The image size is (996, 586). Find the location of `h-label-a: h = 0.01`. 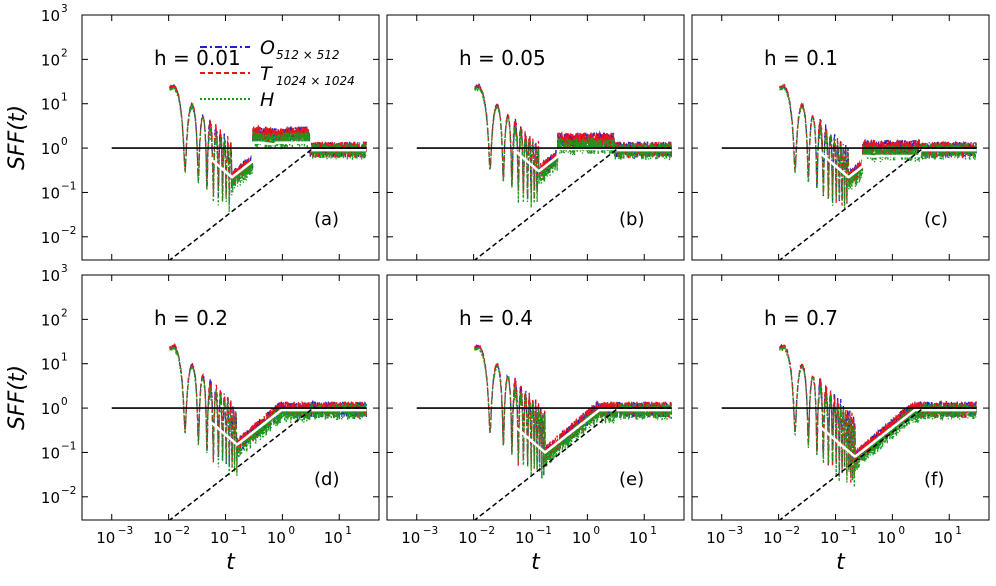

h-label-a: h = 0.01 is located at coordinates (197, 58).